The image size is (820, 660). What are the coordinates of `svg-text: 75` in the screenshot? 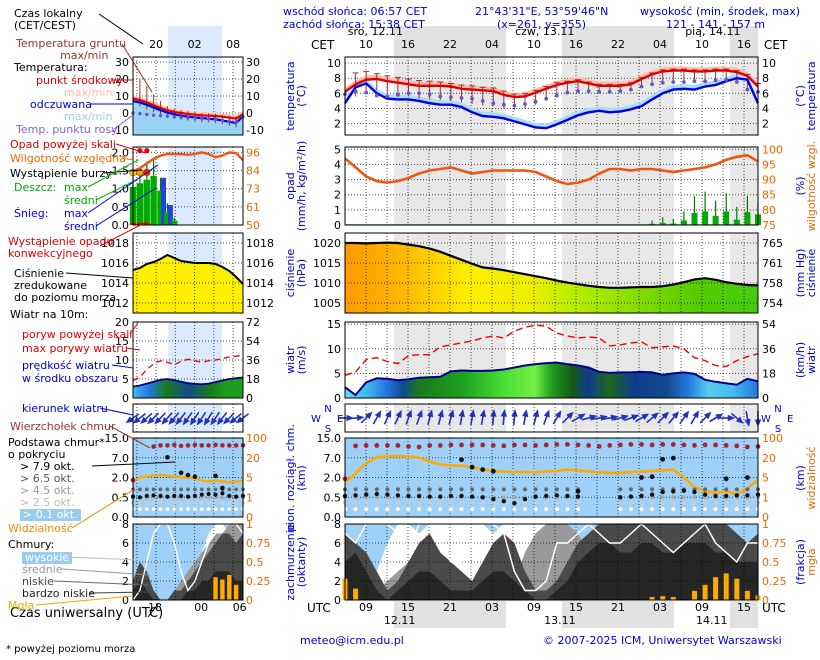 It's located at (769, 225).